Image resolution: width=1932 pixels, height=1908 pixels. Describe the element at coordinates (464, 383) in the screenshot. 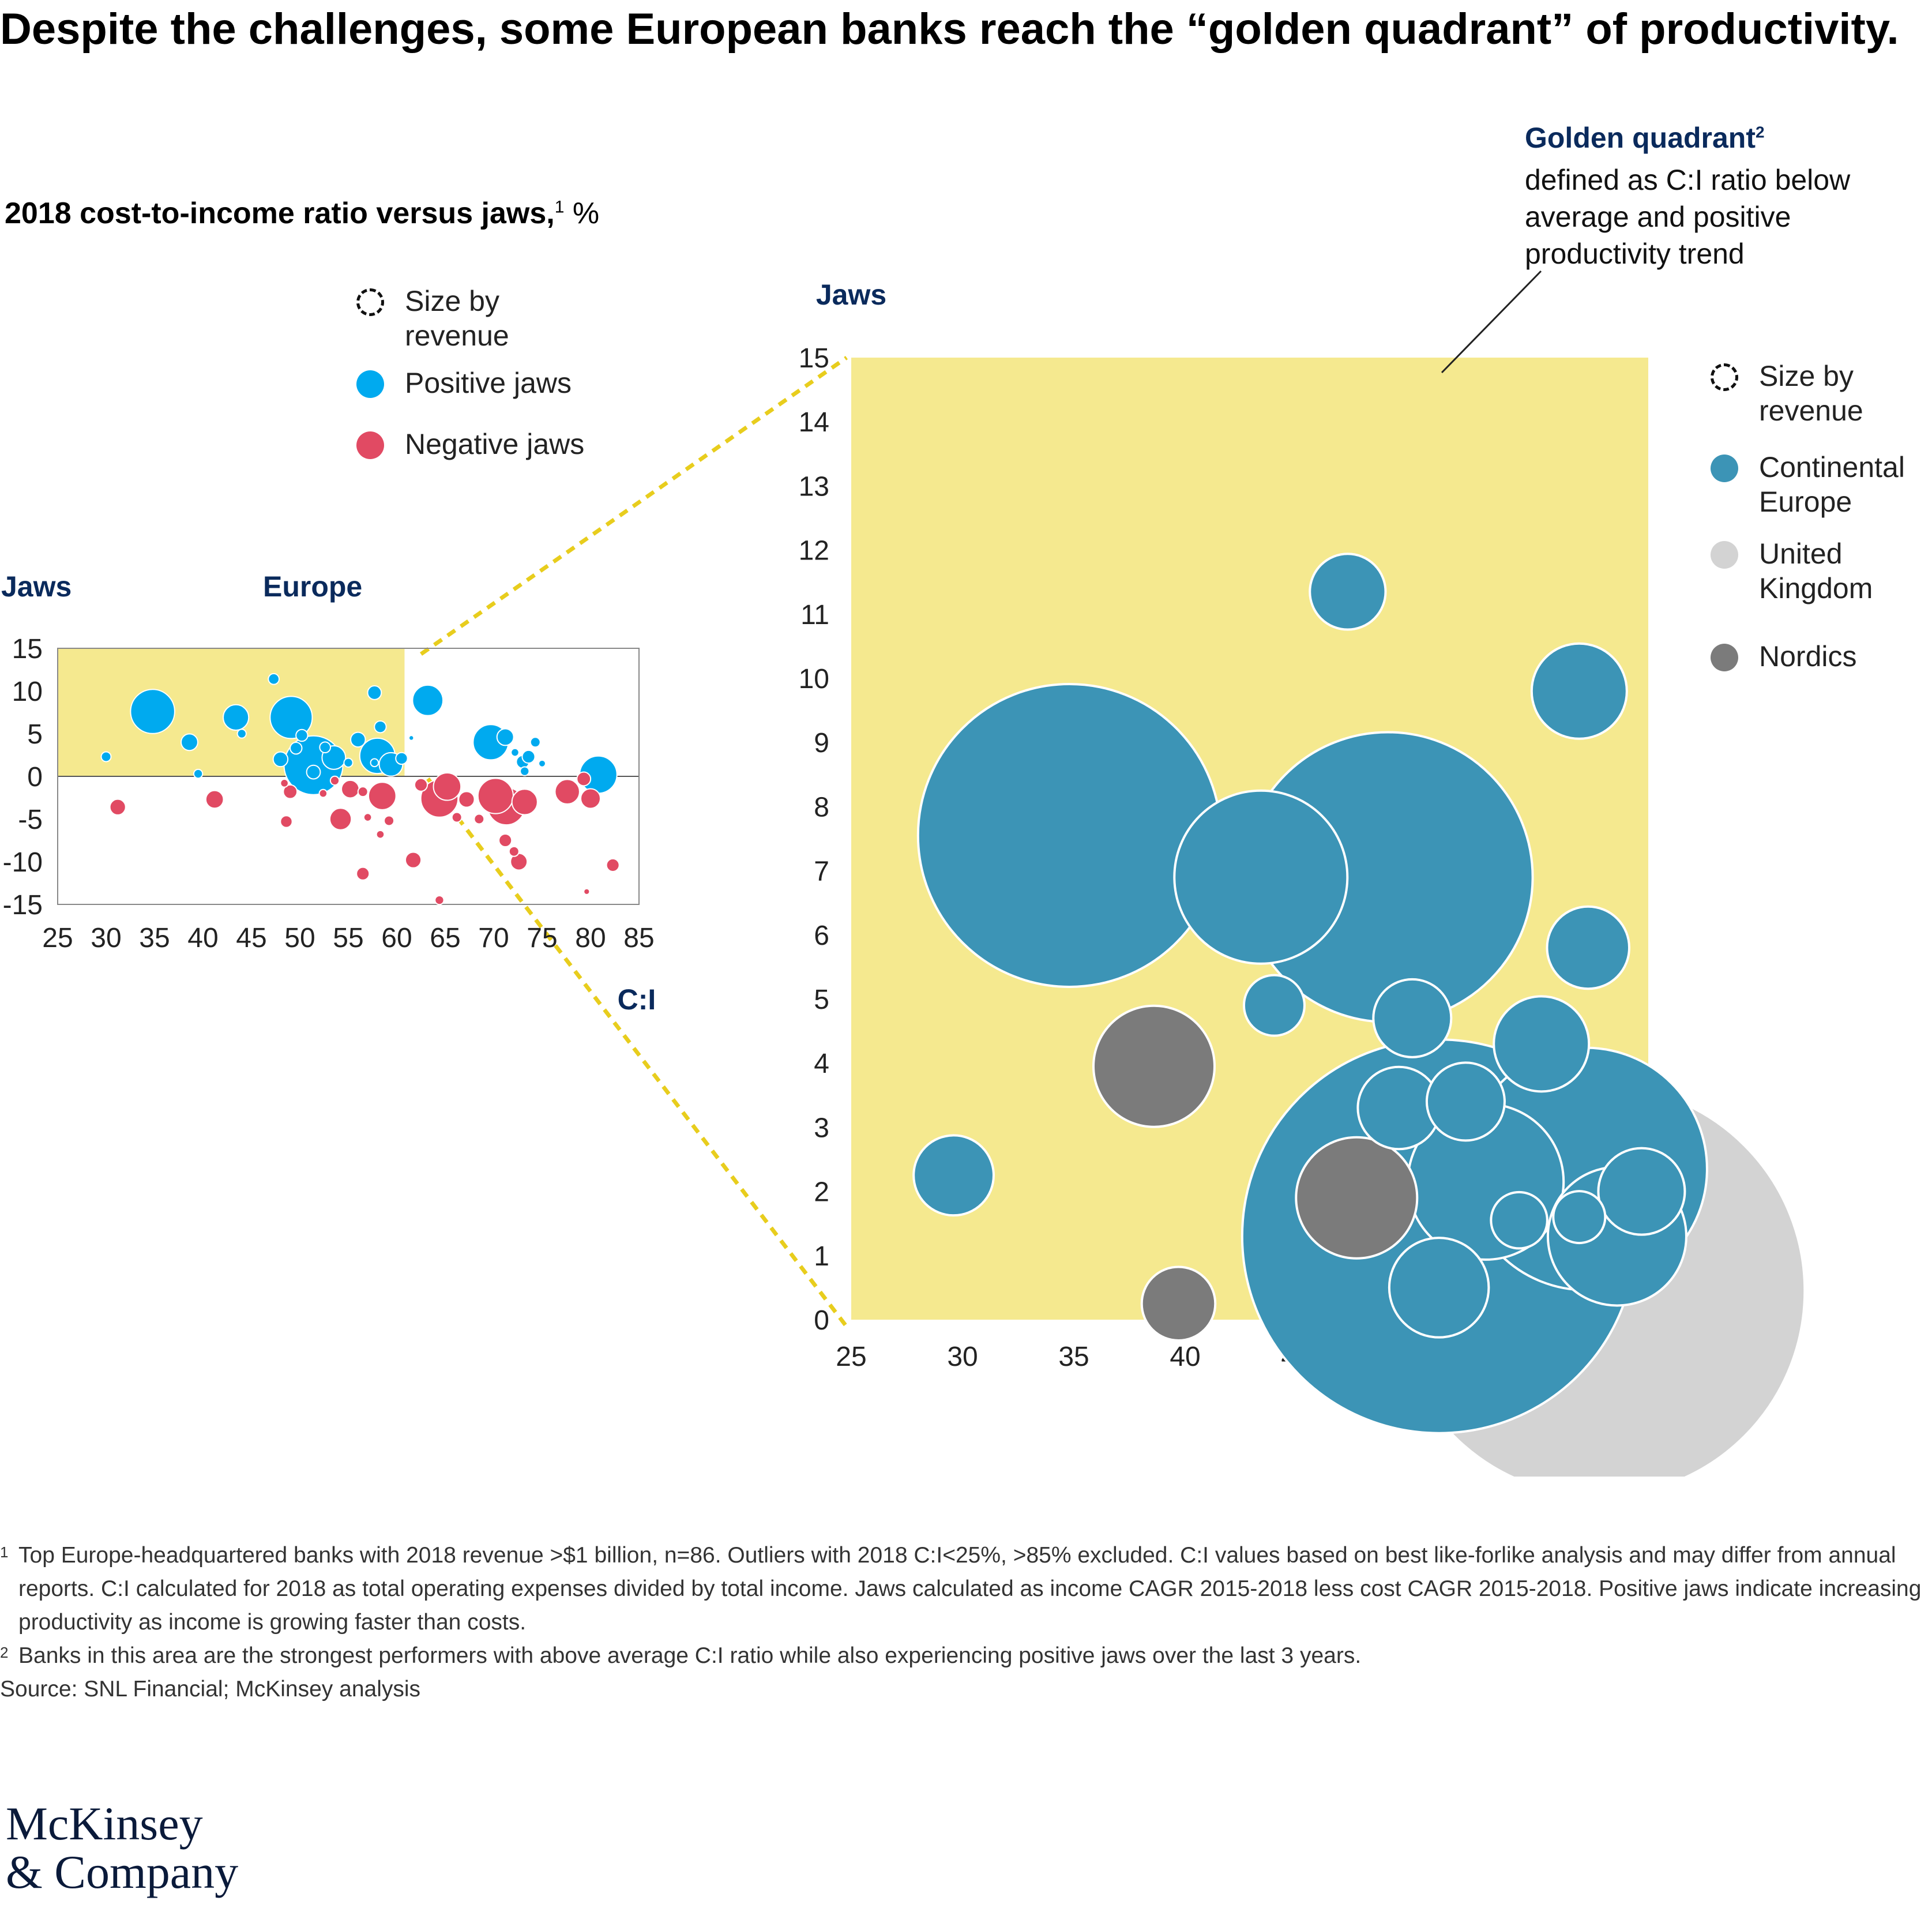

I see `legend-left-positive: Positive jaws` at that location.